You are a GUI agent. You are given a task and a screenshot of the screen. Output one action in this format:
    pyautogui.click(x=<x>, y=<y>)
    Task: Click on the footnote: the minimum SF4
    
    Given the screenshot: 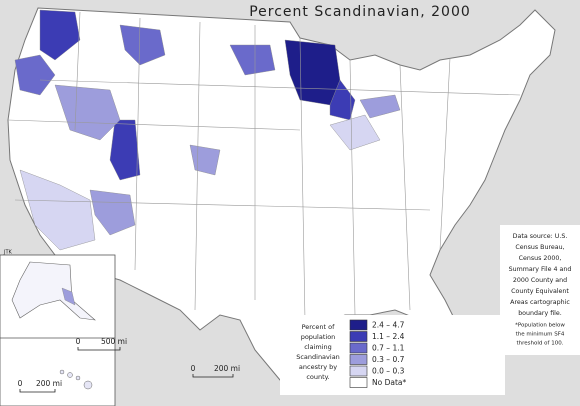 What is the action you would take?
    pyautogui.click(x=540, y=335)
    